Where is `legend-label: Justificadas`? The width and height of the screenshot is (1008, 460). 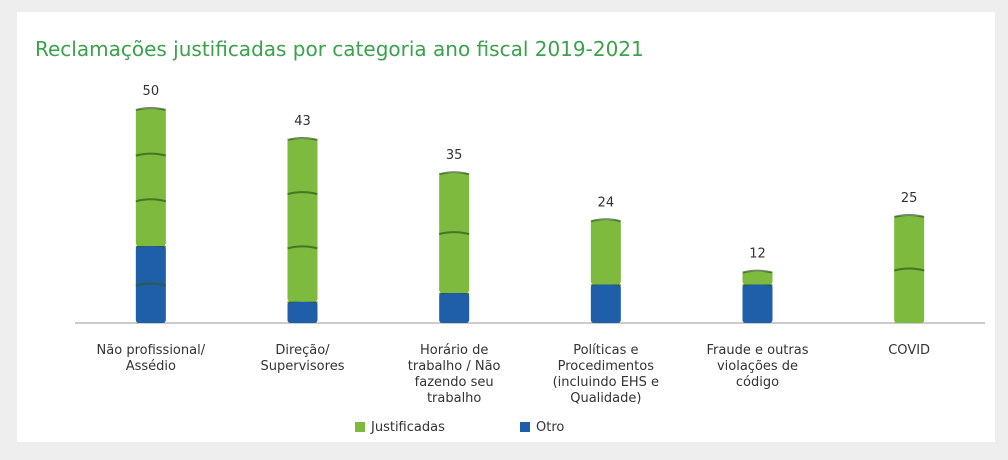
legend-label: Justificadas is located at coordinates (407, 427).